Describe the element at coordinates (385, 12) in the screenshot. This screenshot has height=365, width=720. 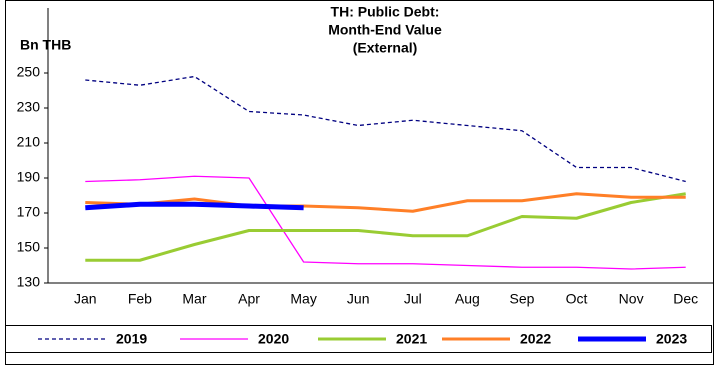
I see `chart-title: TH: Public Debt:` at that location.